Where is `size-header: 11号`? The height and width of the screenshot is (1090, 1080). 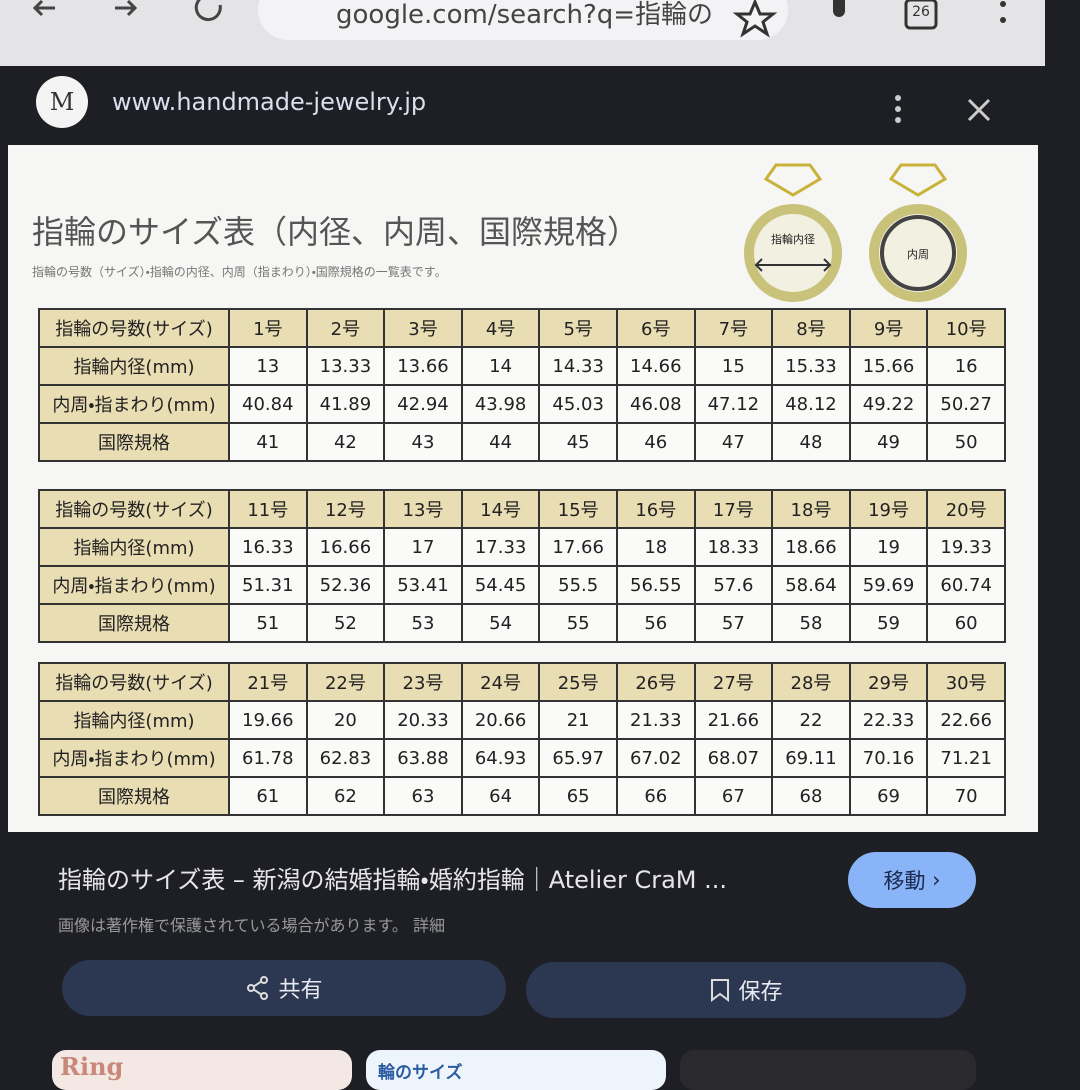 size-header: 11号 is located at coordinates (268, 509).